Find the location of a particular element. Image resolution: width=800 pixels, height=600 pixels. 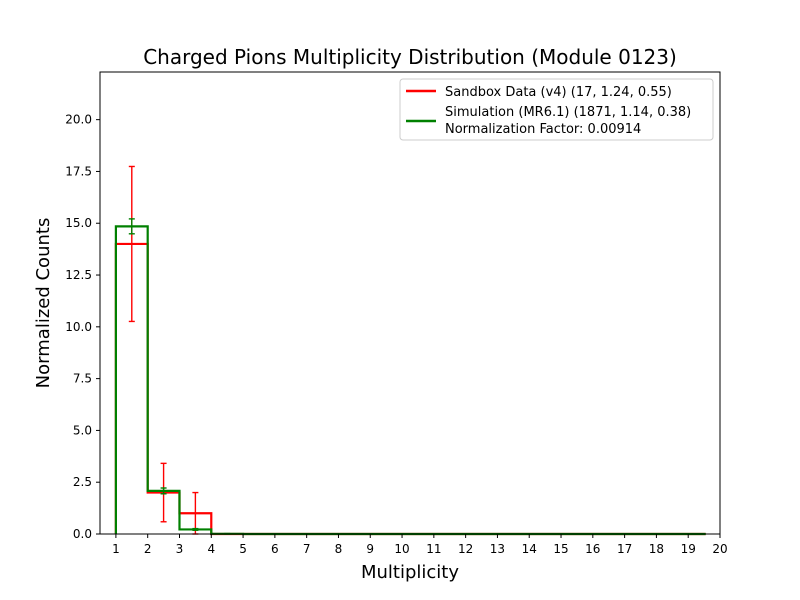

x-tick-label: 6 is located at coordinates (275, 549).